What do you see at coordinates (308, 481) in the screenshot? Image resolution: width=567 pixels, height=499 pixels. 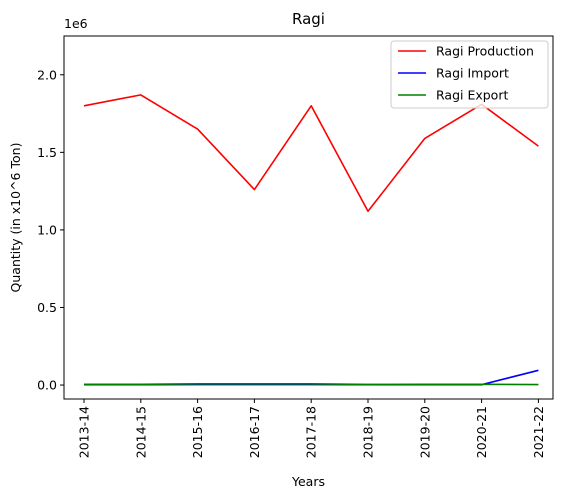 I see `x-axis-label: Years` at bounding box center [308, 481].